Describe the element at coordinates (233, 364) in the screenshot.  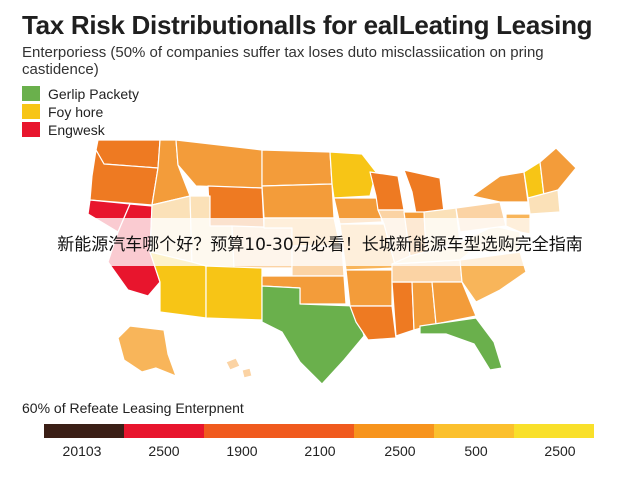
I see `region-hawaii-a` at that location.